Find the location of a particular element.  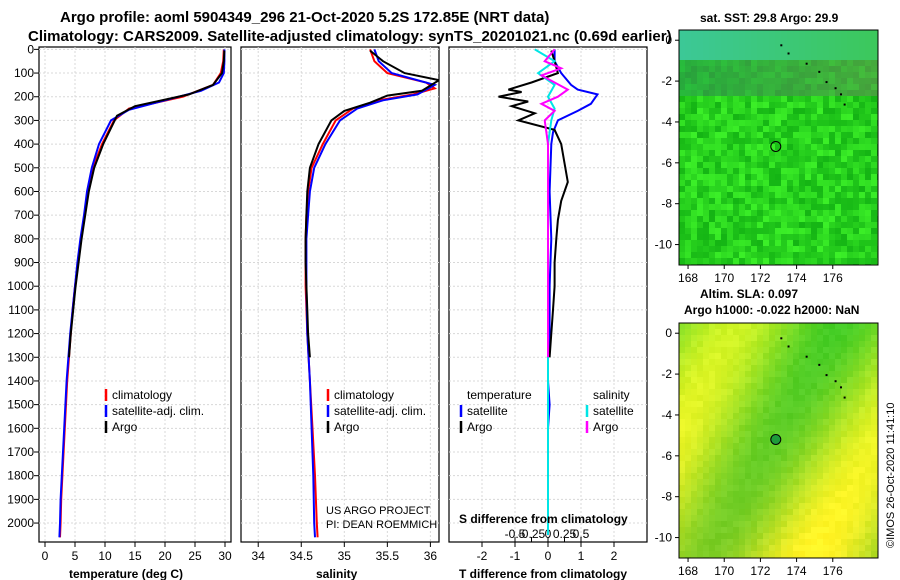

map-x-tick-label: 176 is located at coordinates (833, 571).